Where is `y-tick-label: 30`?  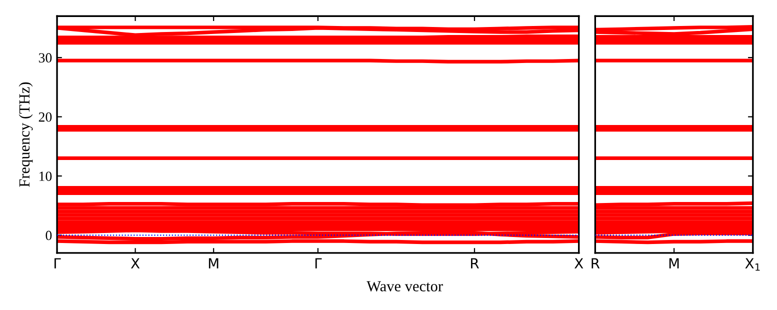
y-tick-label: 30 is located at coordinates (45, 58).